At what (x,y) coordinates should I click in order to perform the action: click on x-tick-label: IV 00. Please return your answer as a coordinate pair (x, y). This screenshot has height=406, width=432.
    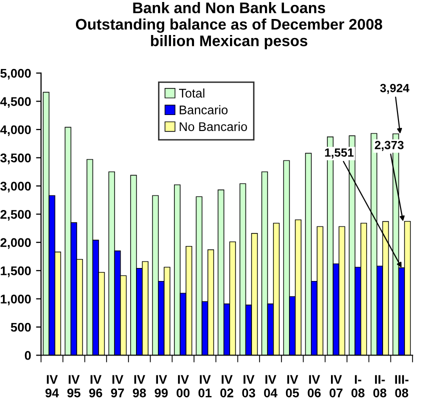
    Looking at the image, I should click on (183, 386).